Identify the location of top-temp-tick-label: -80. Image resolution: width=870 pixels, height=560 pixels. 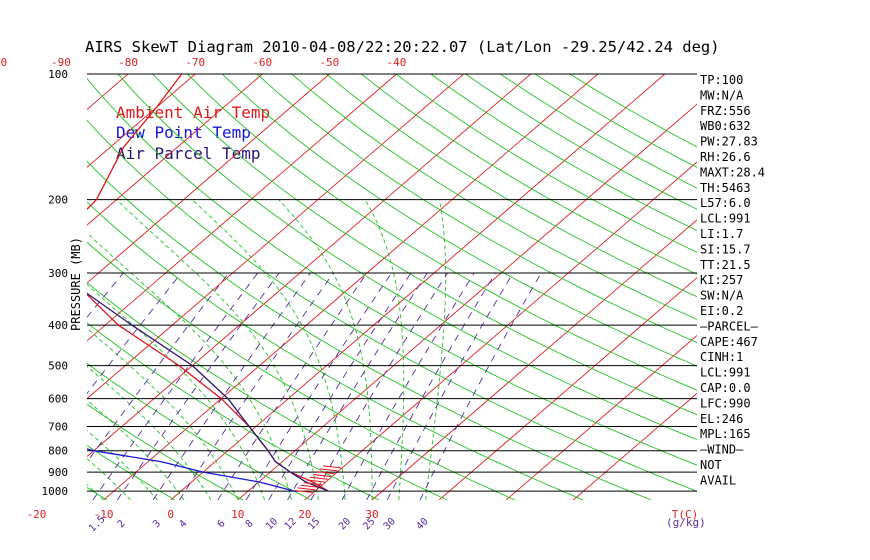
(128, 62).